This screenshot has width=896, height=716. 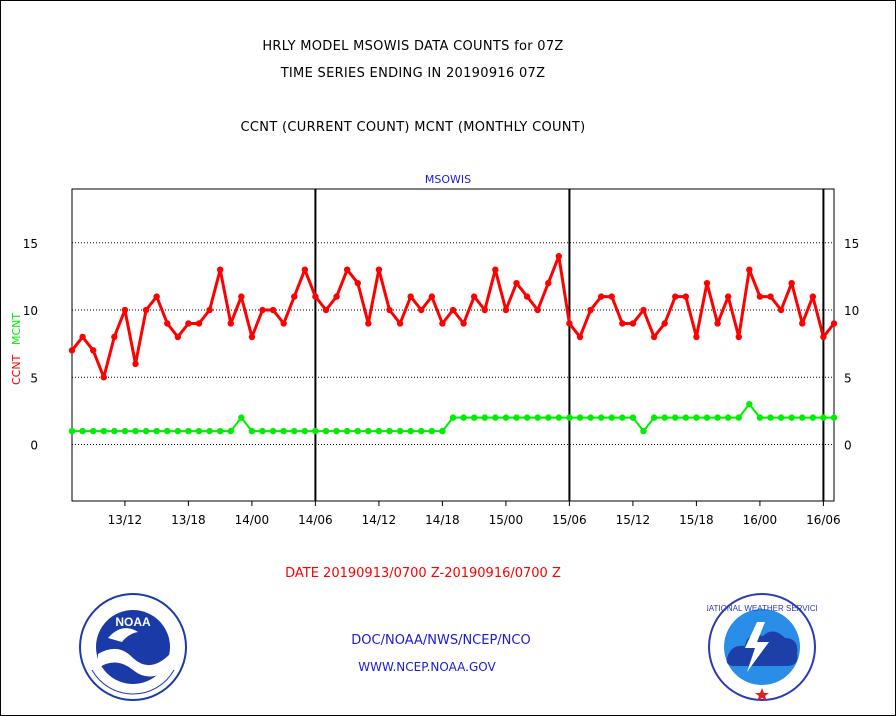 What do you see at coordinates (30, 244) in the screenshot?
I see `y-tick-label-left: 15` at bounding box center [30, 244].